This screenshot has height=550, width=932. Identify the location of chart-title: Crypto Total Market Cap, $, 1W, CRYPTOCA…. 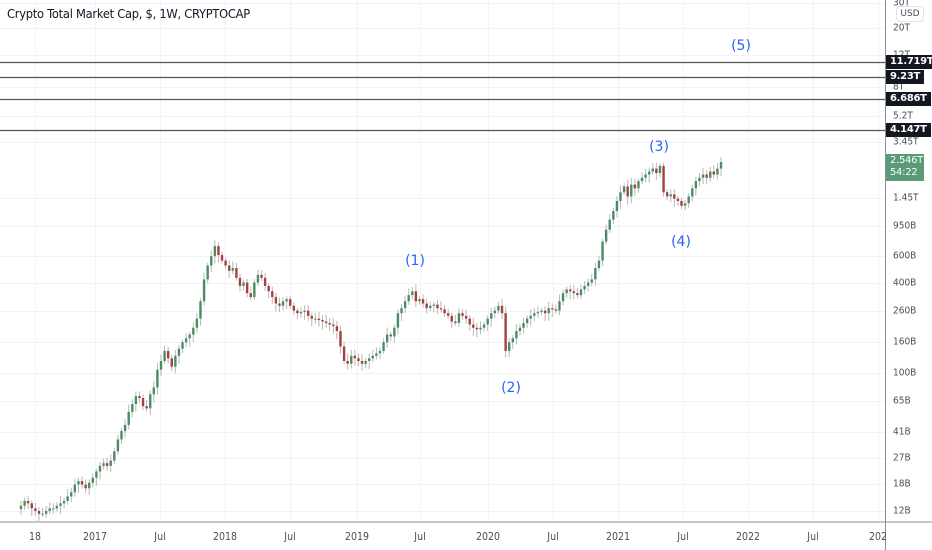
(128, 13).